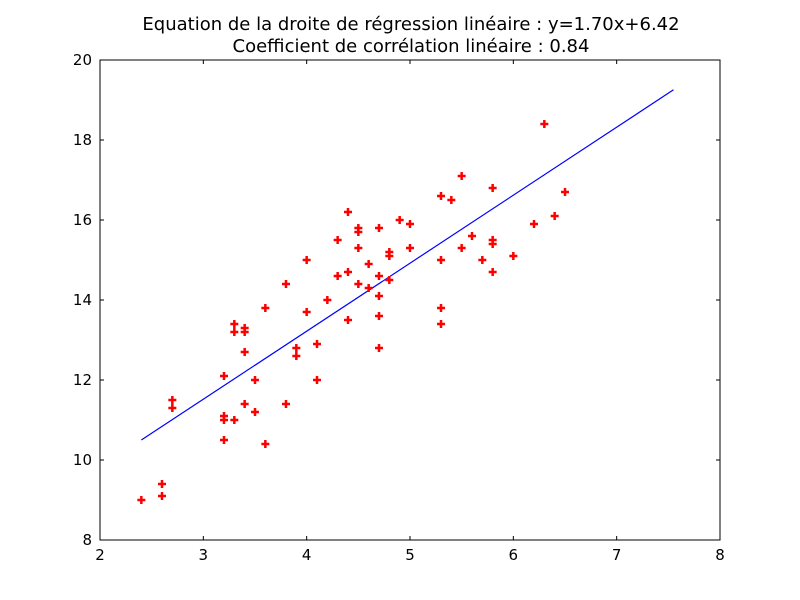 This screenshot has width=800, height=600. Describe the element at coordinates (82, 300) in the screenshot. I see `y-tick-label: 14` at that location.